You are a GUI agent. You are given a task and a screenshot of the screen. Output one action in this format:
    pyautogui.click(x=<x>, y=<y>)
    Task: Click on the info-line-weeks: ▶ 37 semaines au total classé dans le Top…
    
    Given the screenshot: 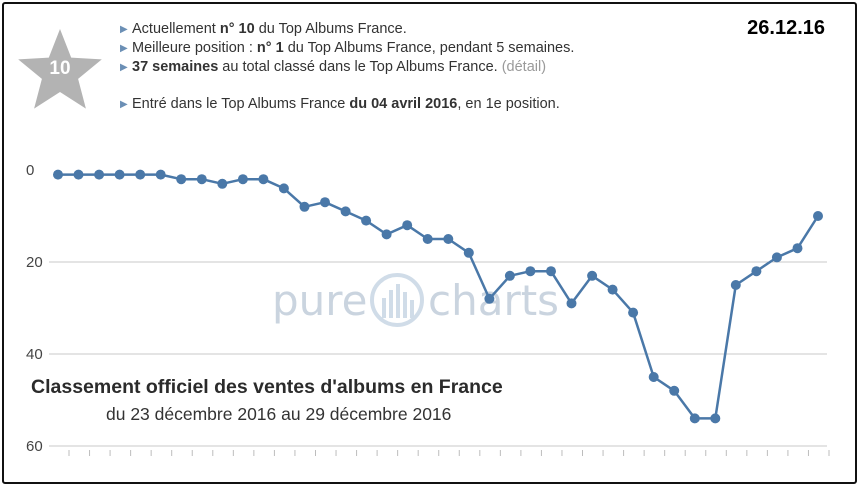 What is the action you would take?
    pyautogui.click(x=333, y=67)
    